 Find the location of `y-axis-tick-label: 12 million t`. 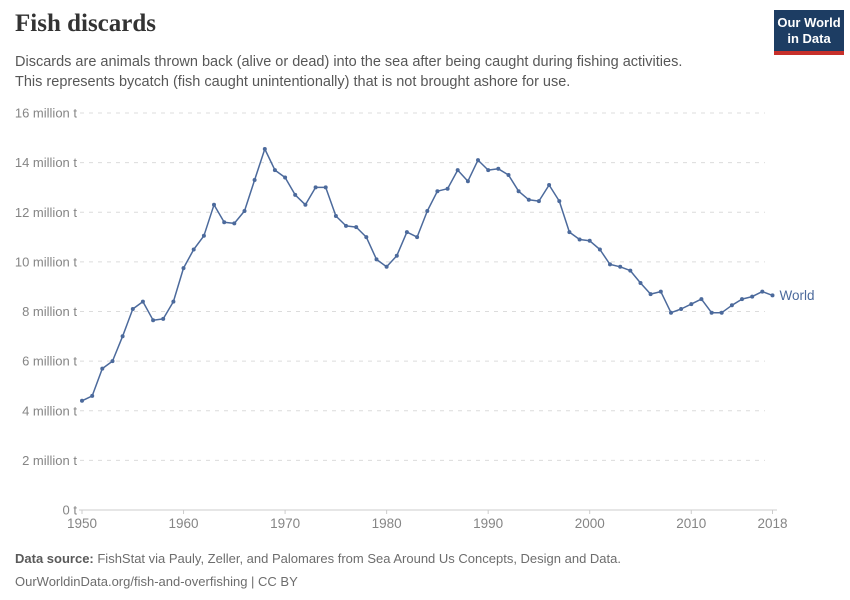

y-axis-tick-label: 12 million t is located at coordinates (46, 212).